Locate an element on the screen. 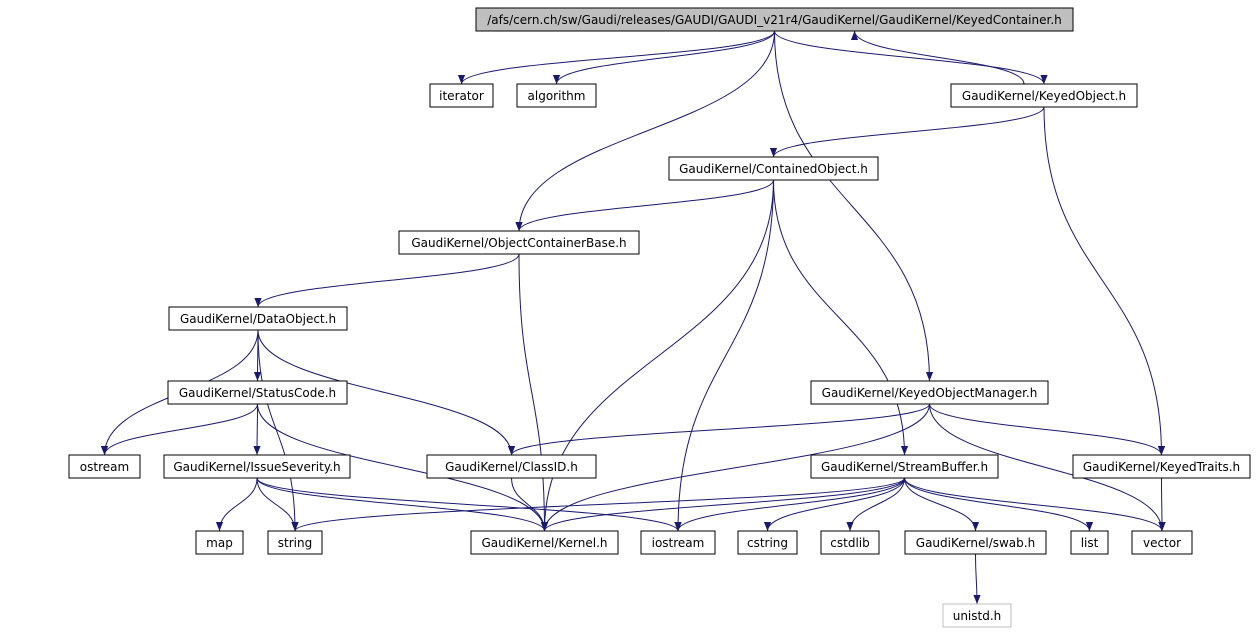 Image resolution: width=1256 pixels, height=638 pixels. node-label: GaudiKernel/IssueSeverity.h is located at coordinates (256, 467).